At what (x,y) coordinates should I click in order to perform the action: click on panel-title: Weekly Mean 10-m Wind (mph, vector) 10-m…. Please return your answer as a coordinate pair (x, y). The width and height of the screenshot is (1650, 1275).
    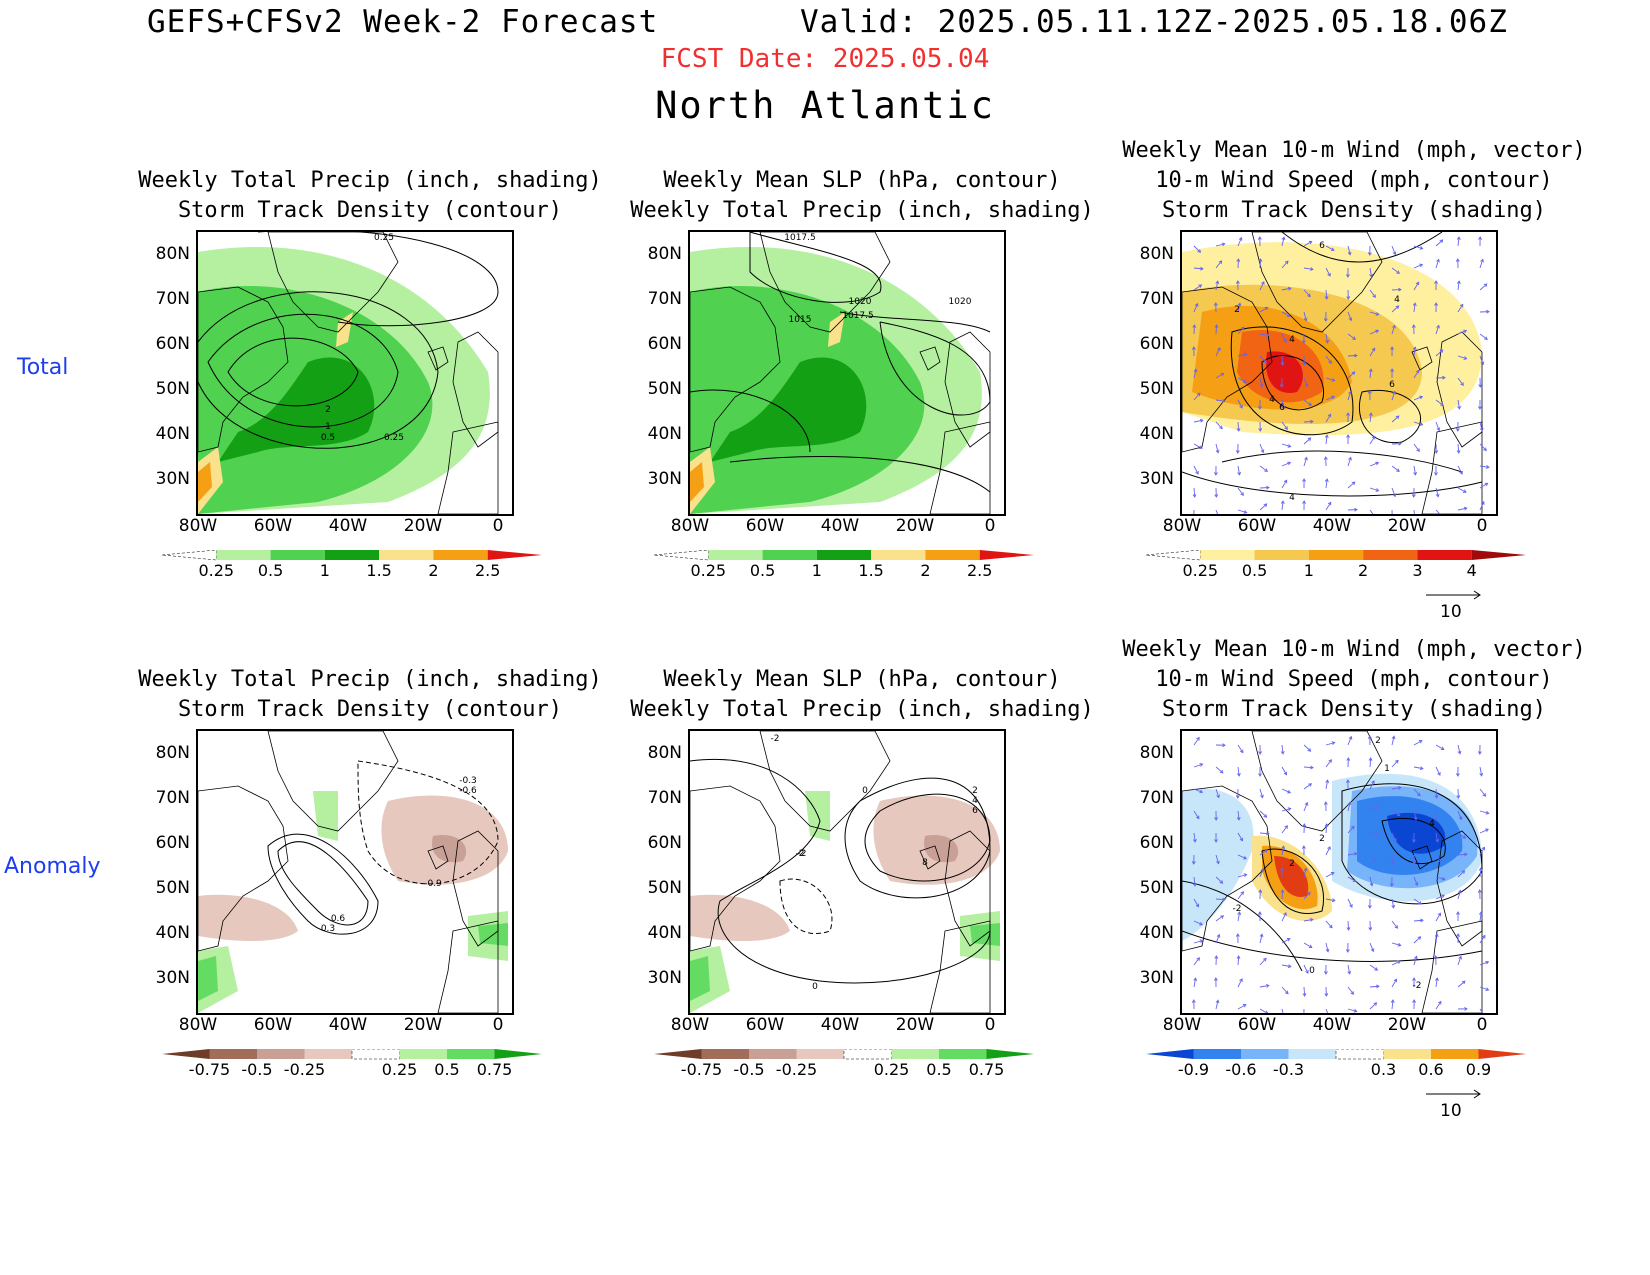
    Looking at the image, I should click on (1354, 180).